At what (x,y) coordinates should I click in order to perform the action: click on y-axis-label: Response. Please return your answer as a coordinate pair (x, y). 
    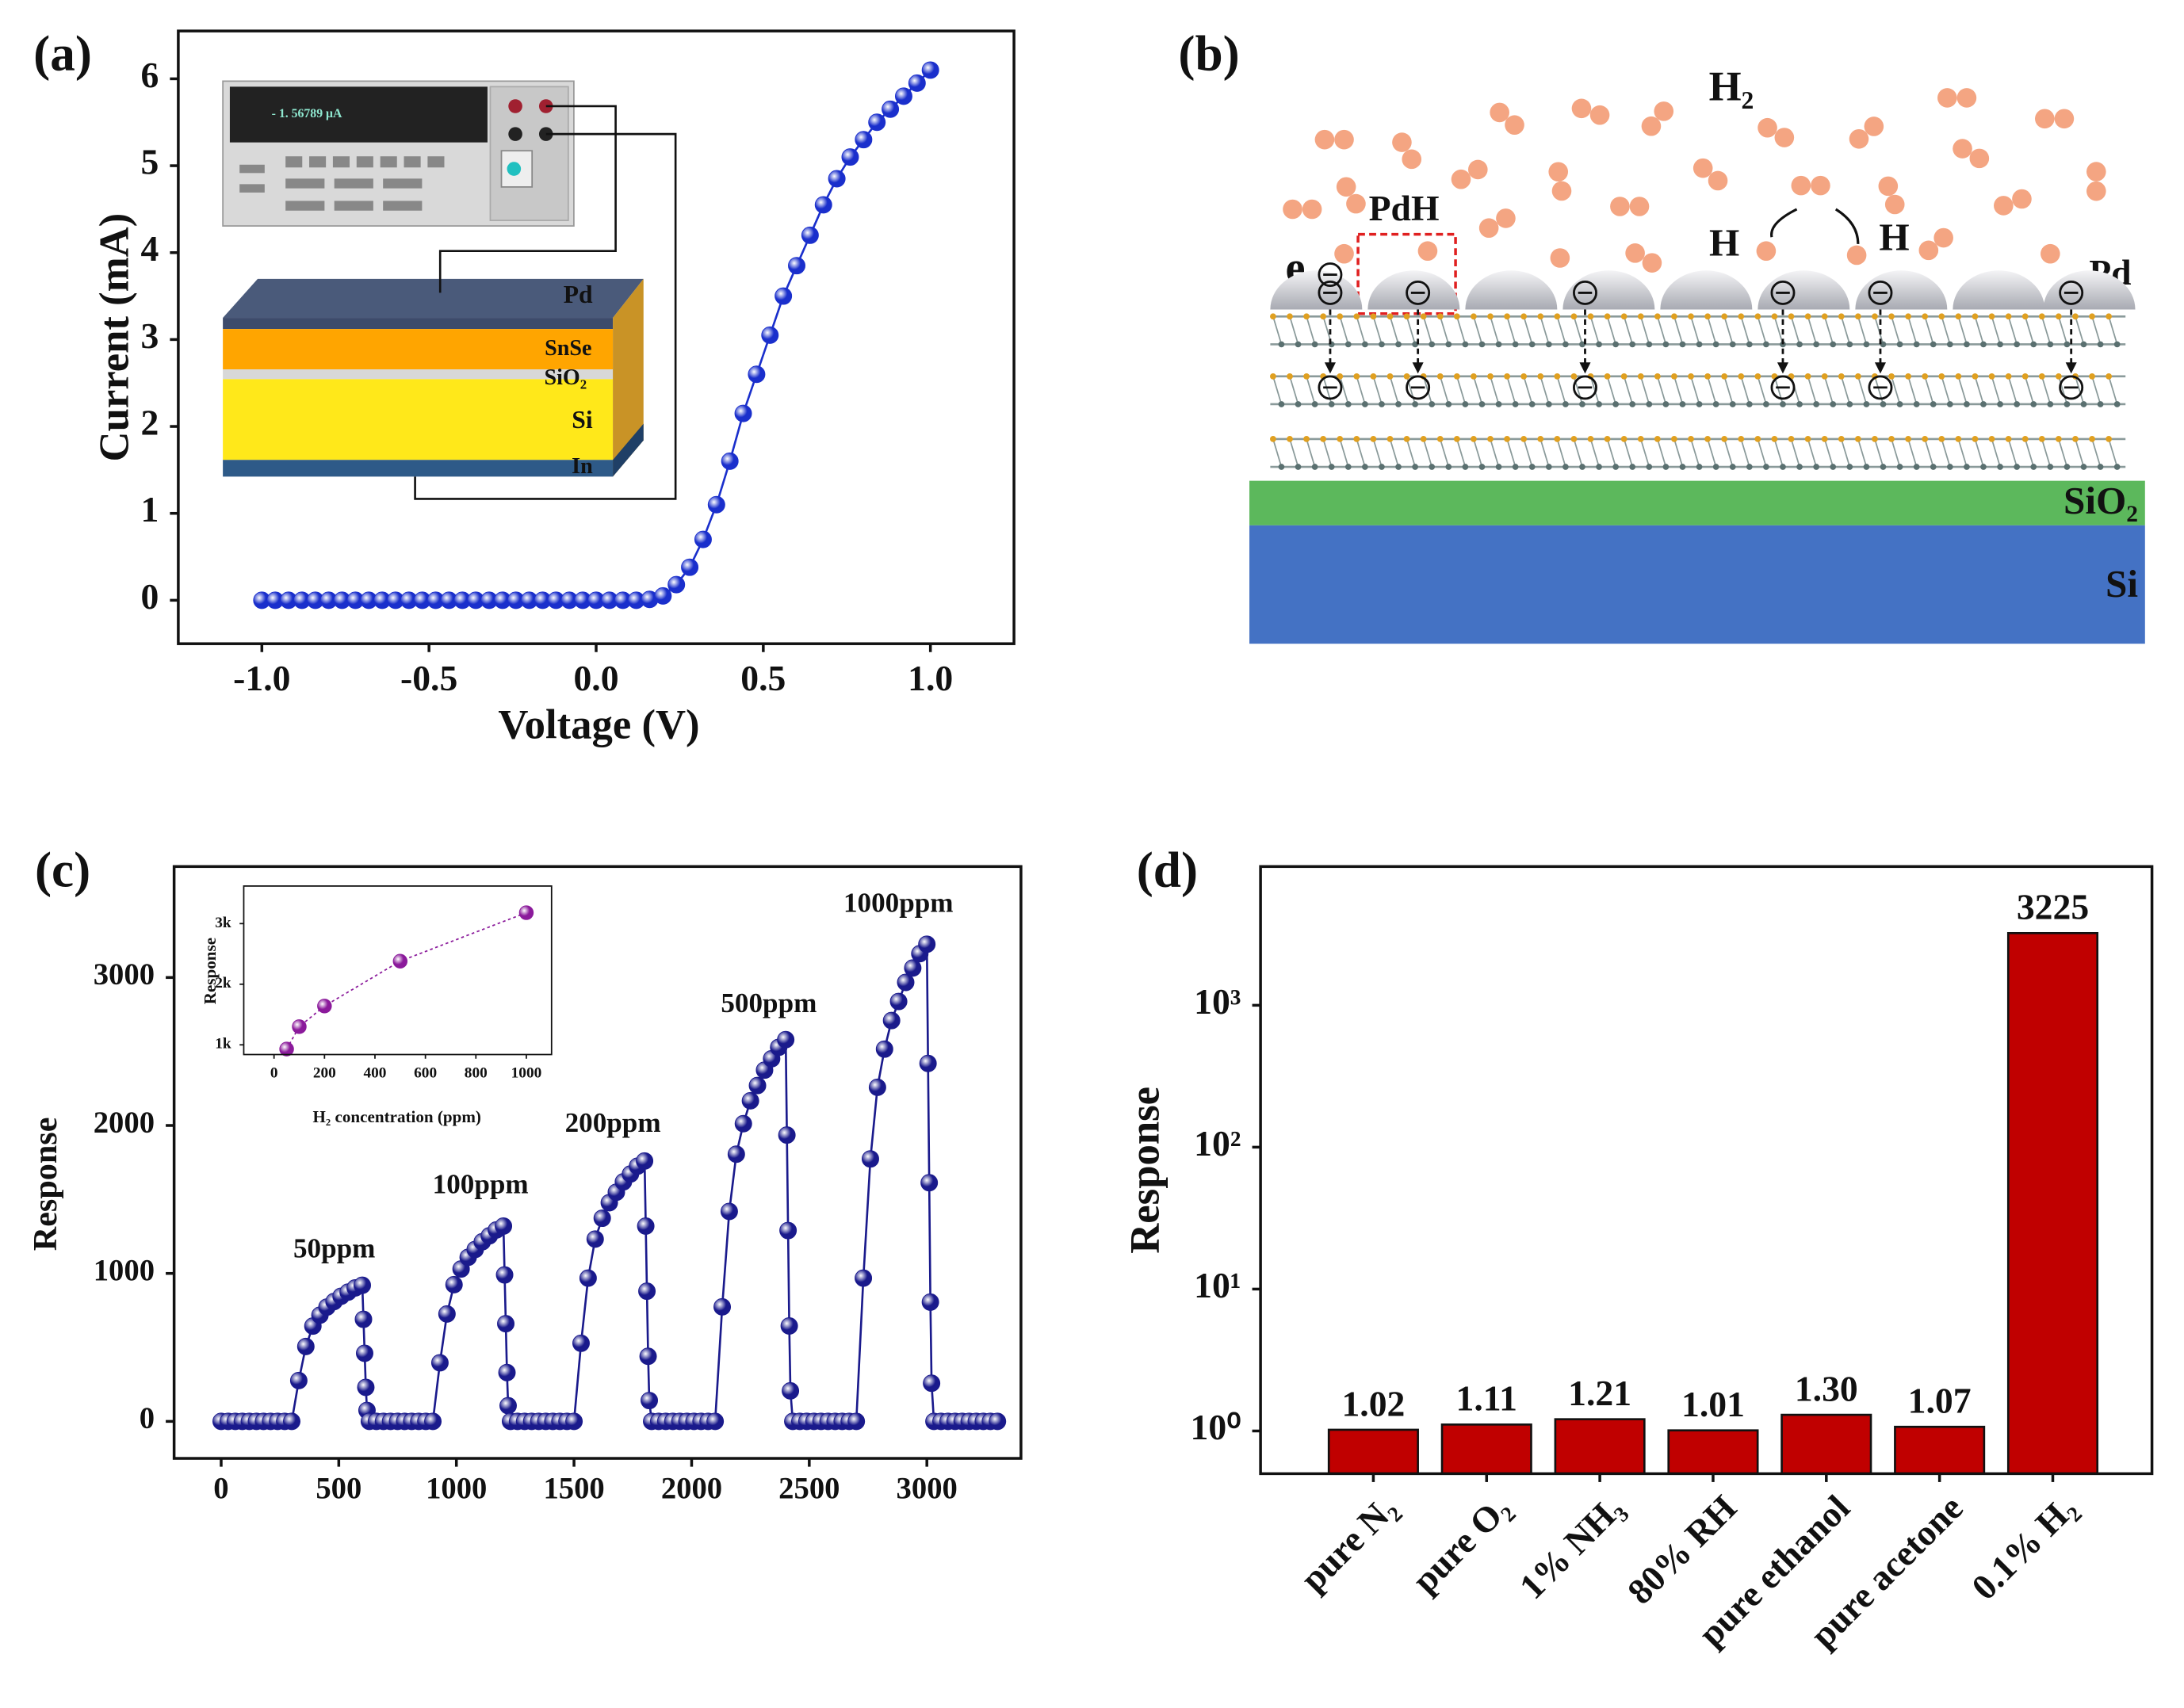
    Looking at the image, I should click on (1145, 1170).